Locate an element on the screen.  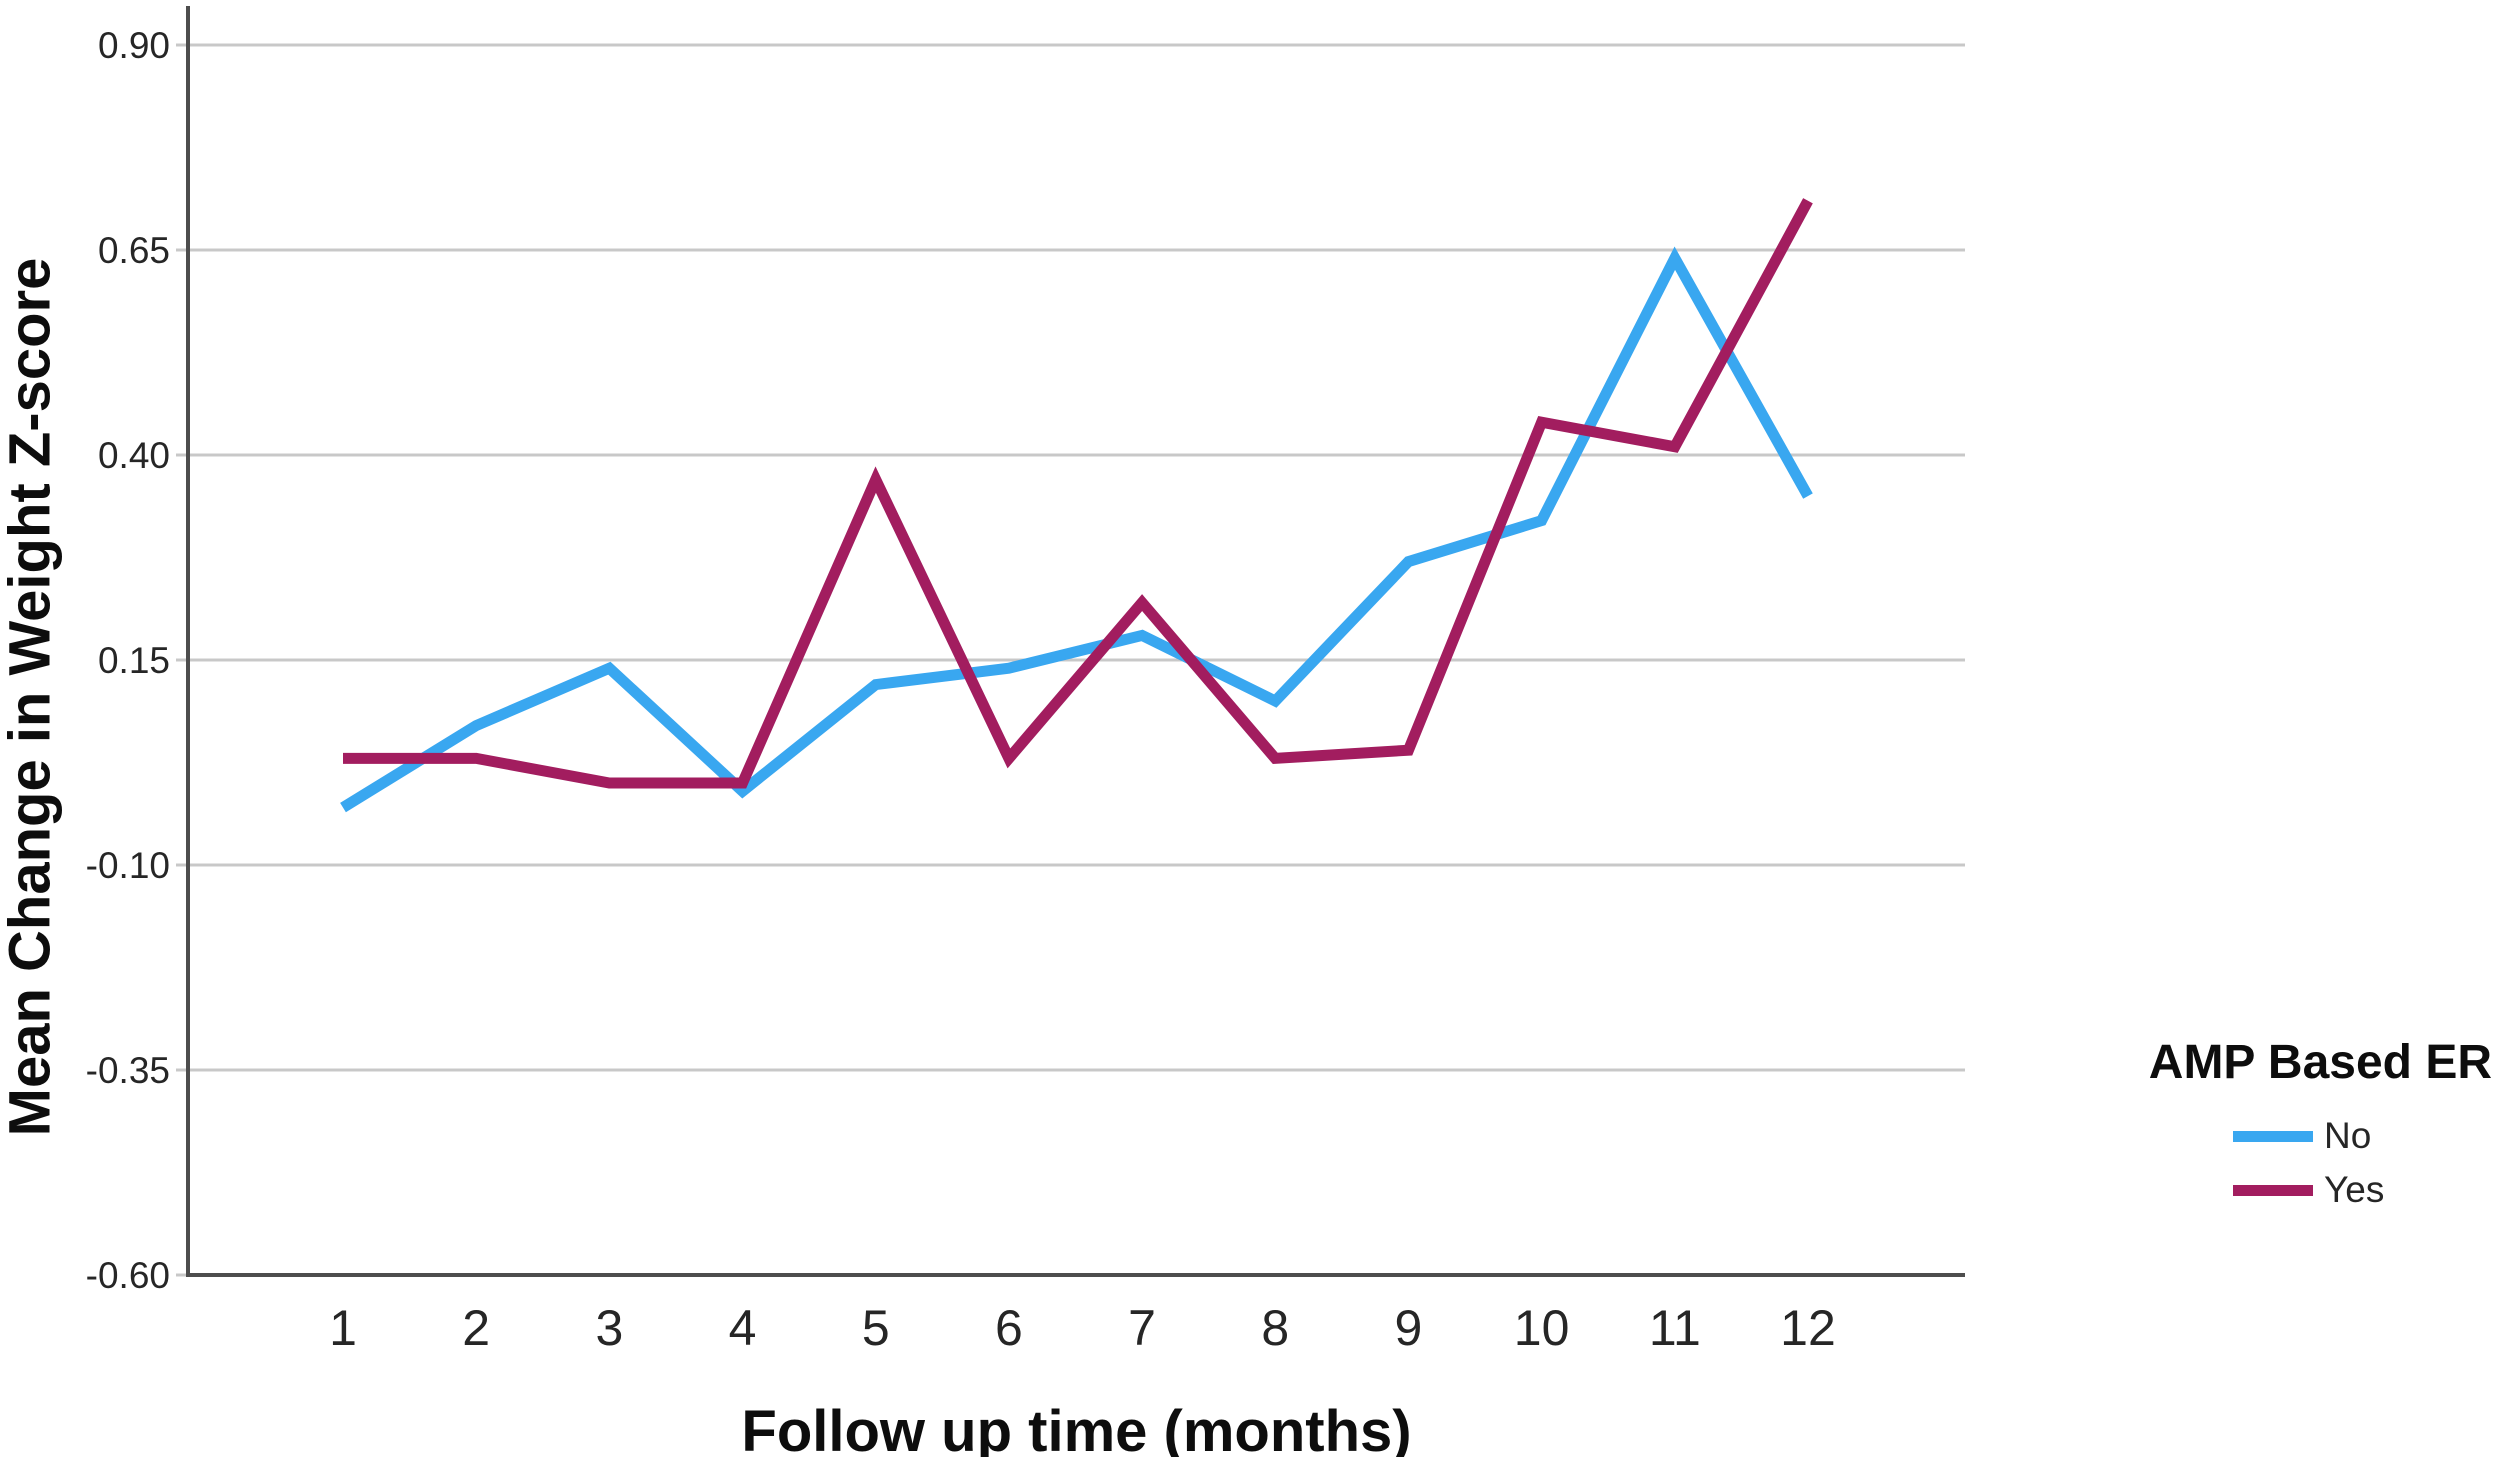
y-tick-label--0.10: -0.10 is located at coordinates (128, 865).